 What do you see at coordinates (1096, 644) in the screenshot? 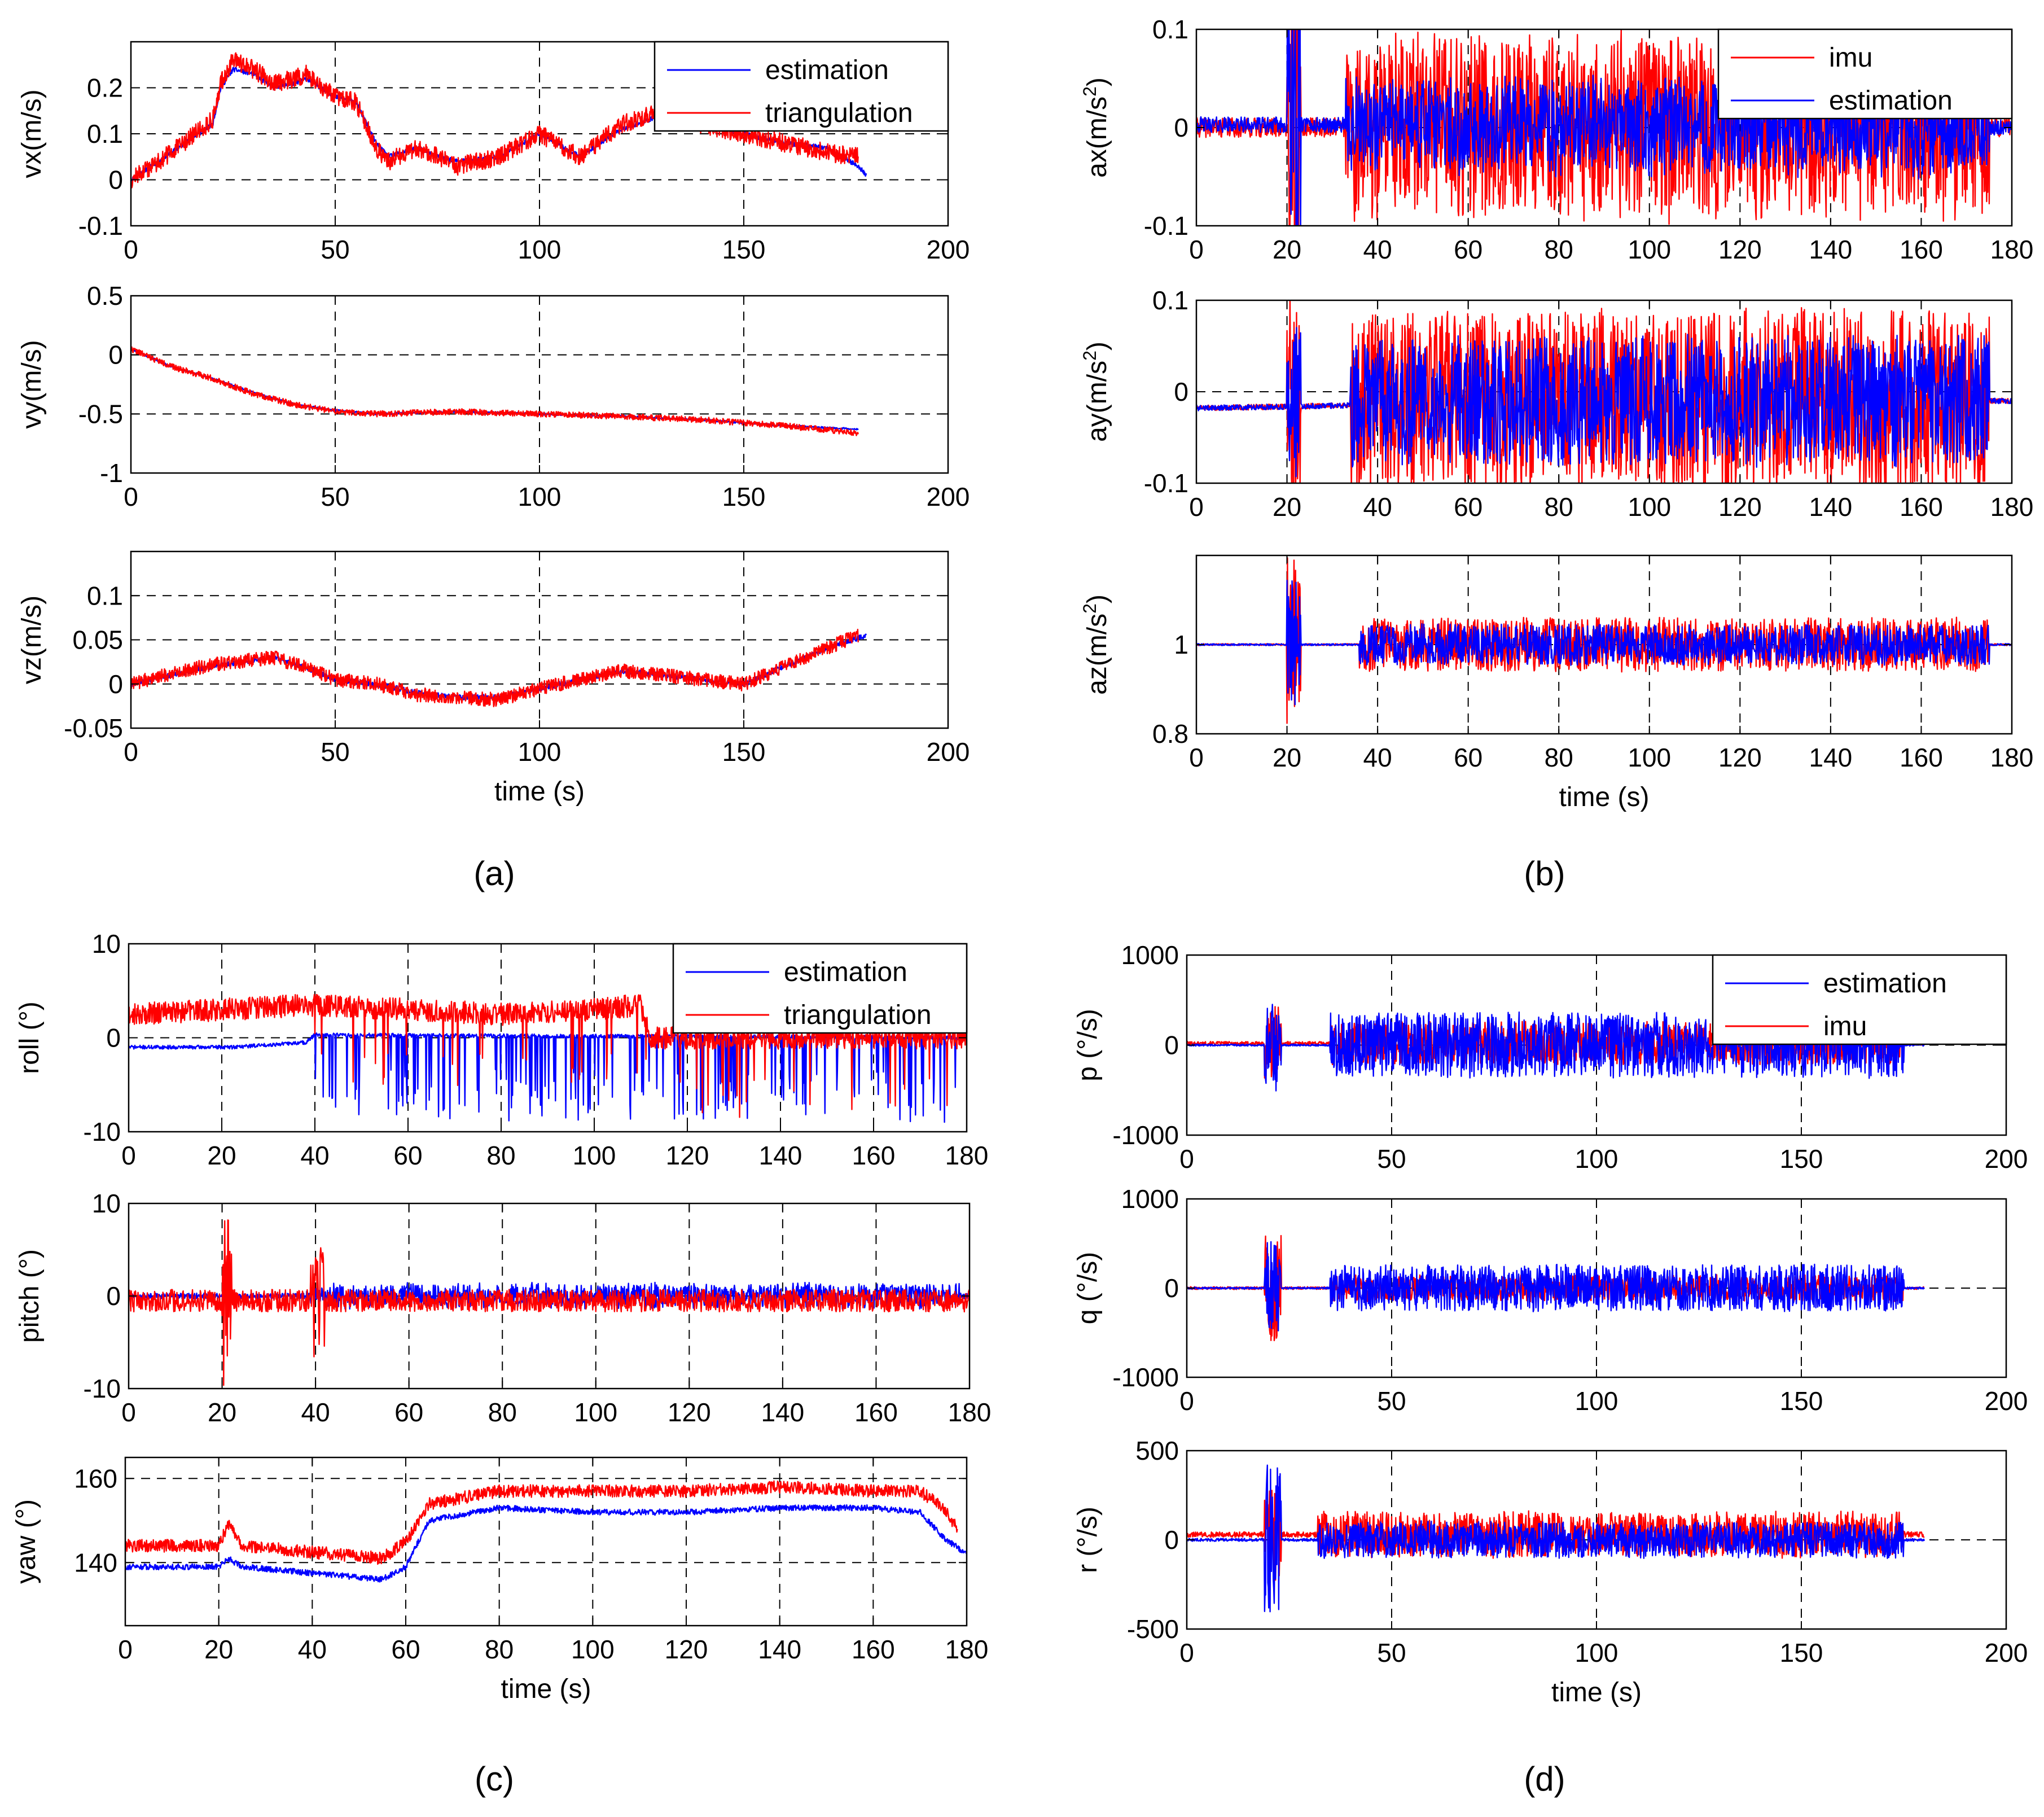
I see `y-axis-label: az(m/s2)` at bounding box center [1096, 644].